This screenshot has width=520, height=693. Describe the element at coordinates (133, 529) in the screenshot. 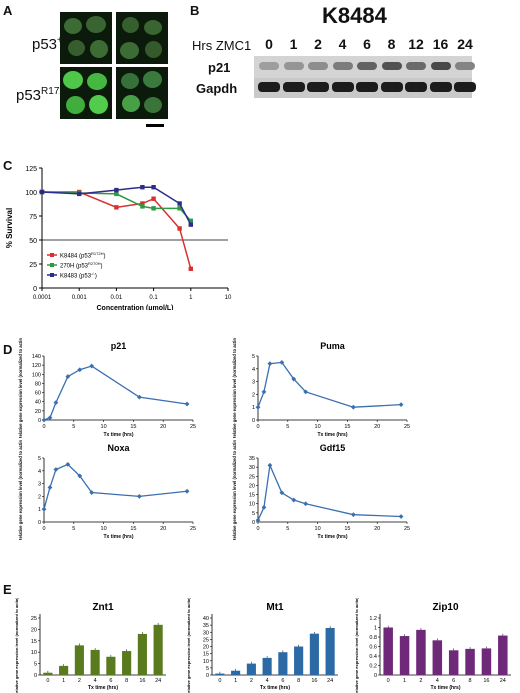

I see `x-tick-label: 15` at that location.